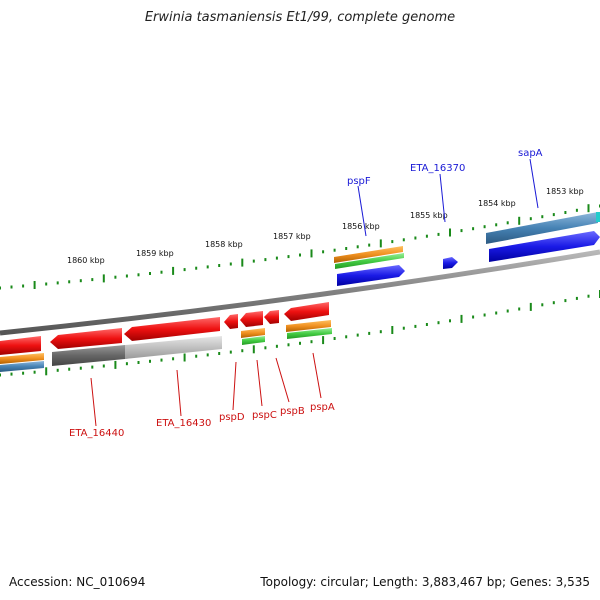 The width and height of the screenshot is (600, 600). Describe the element at coordinates (309, 333) in the screenshot. I see `feature-green-pspA` at that location.